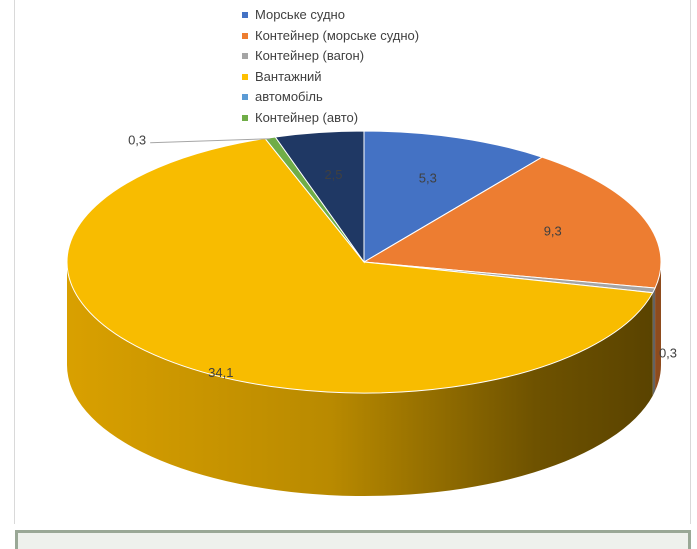 This screenshot has height=549, width=697. What do you see at coordinates (307, 117) in the screenshot?
I see `legend-label: Контейнер (авто)` at bounding box center [307, 117].